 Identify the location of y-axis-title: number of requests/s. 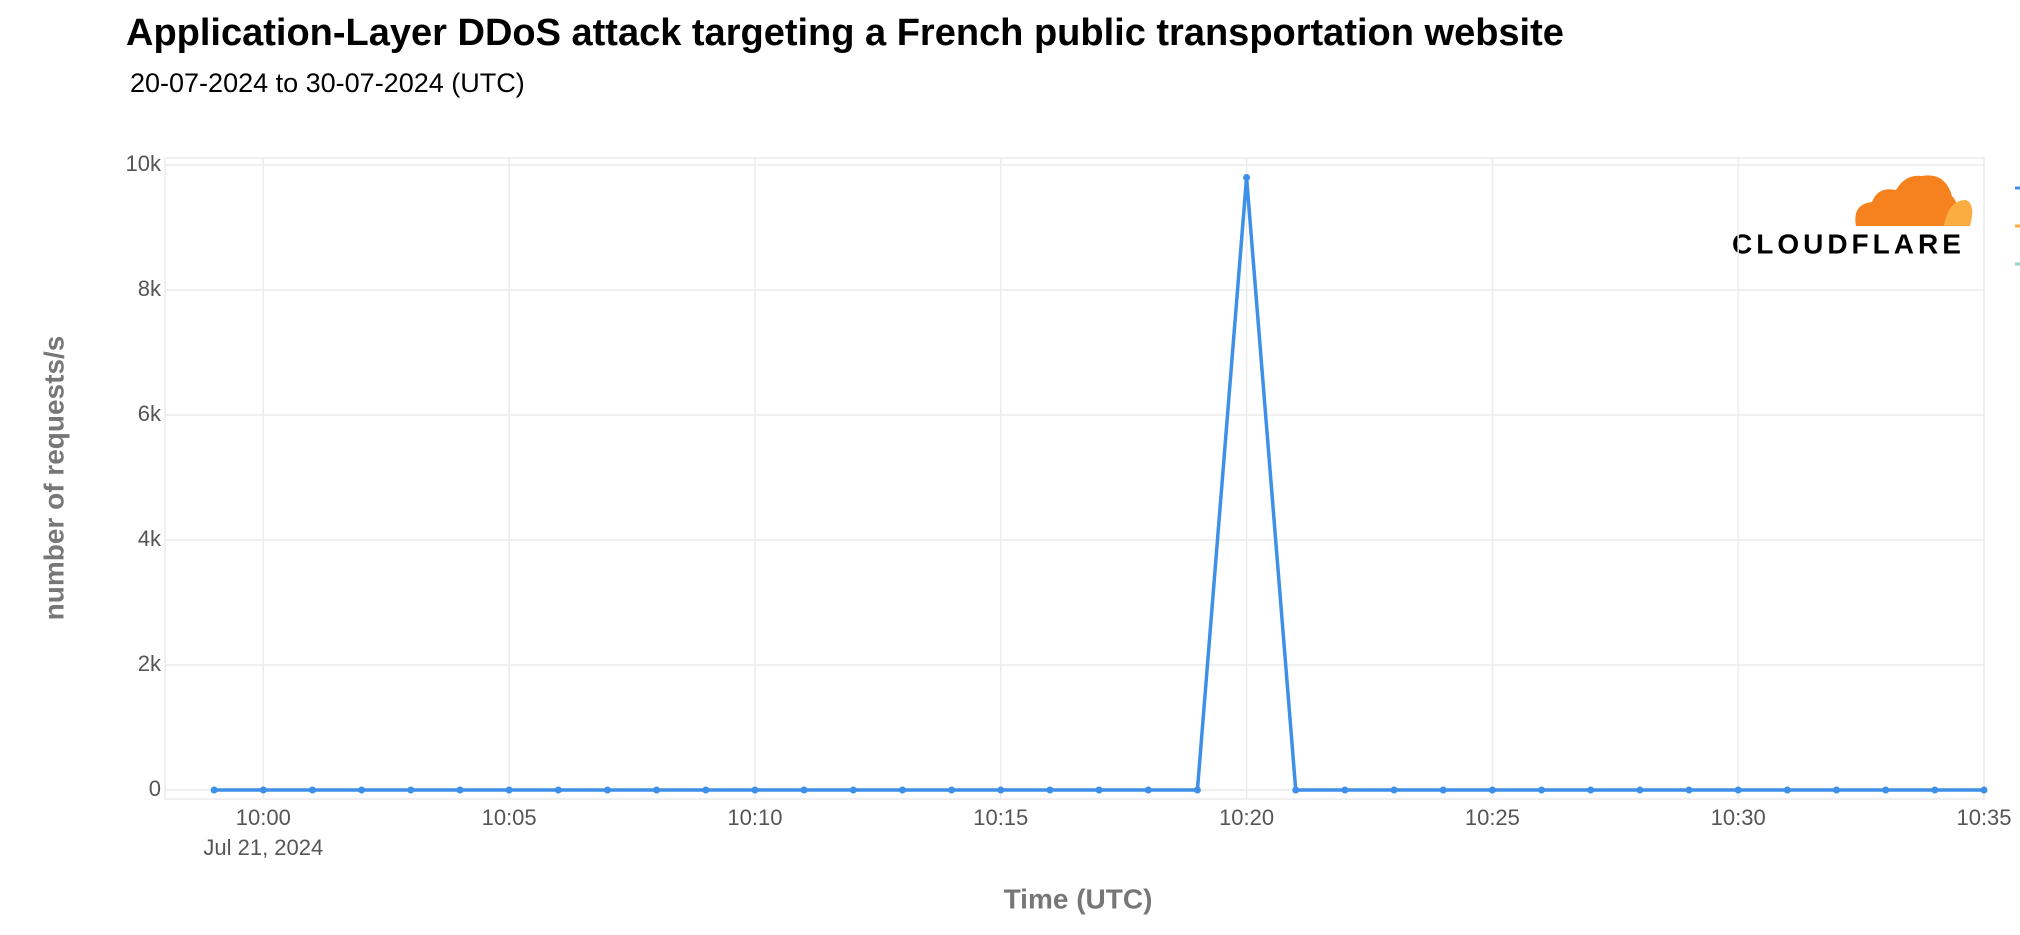
(53, 478).